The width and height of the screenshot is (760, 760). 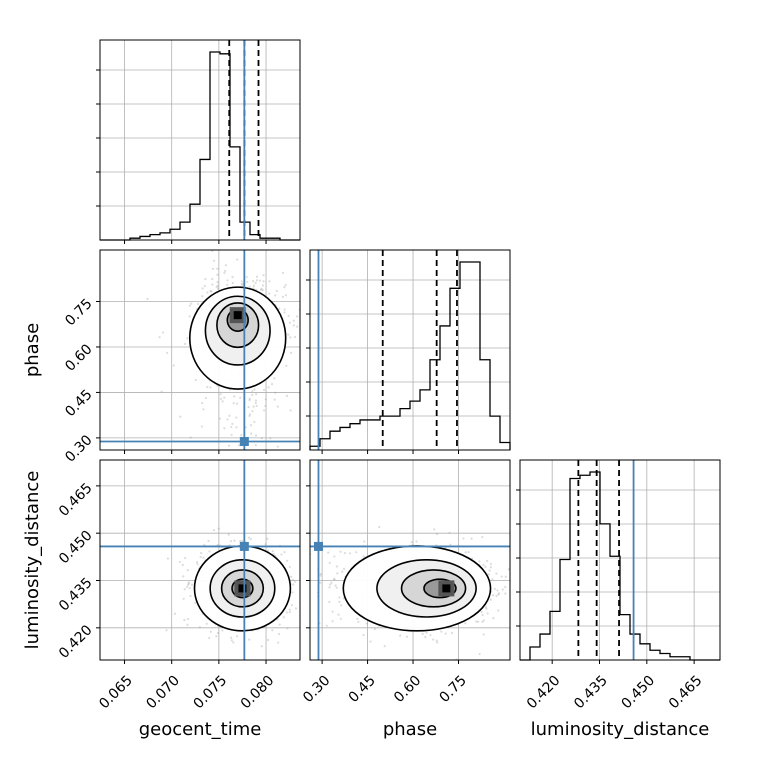 I want to click on y-tick-label: 0.465, so click(x=76, y=500).